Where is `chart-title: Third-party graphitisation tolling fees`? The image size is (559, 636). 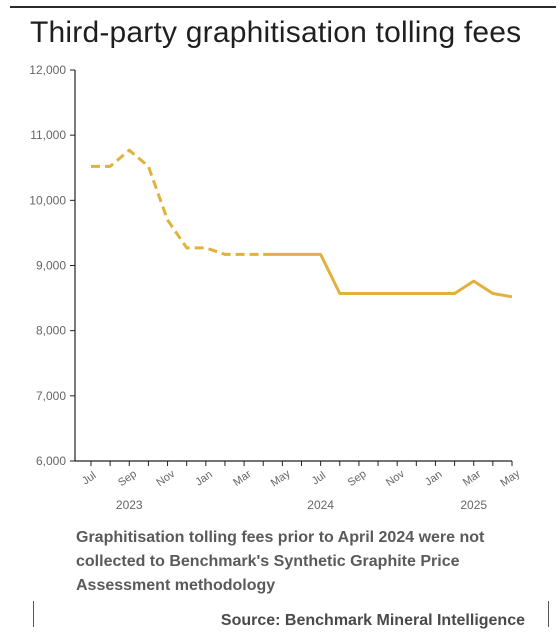 chart-title: Third-party graphitisation tolling fees is located at coordinates (276, 32).